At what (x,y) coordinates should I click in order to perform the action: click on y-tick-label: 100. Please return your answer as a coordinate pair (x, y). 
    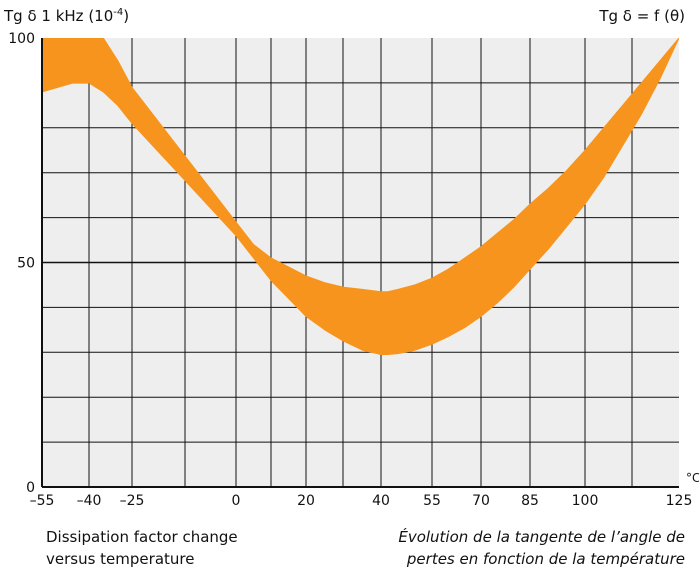
    Looking at the image, I should click on (21, 39).